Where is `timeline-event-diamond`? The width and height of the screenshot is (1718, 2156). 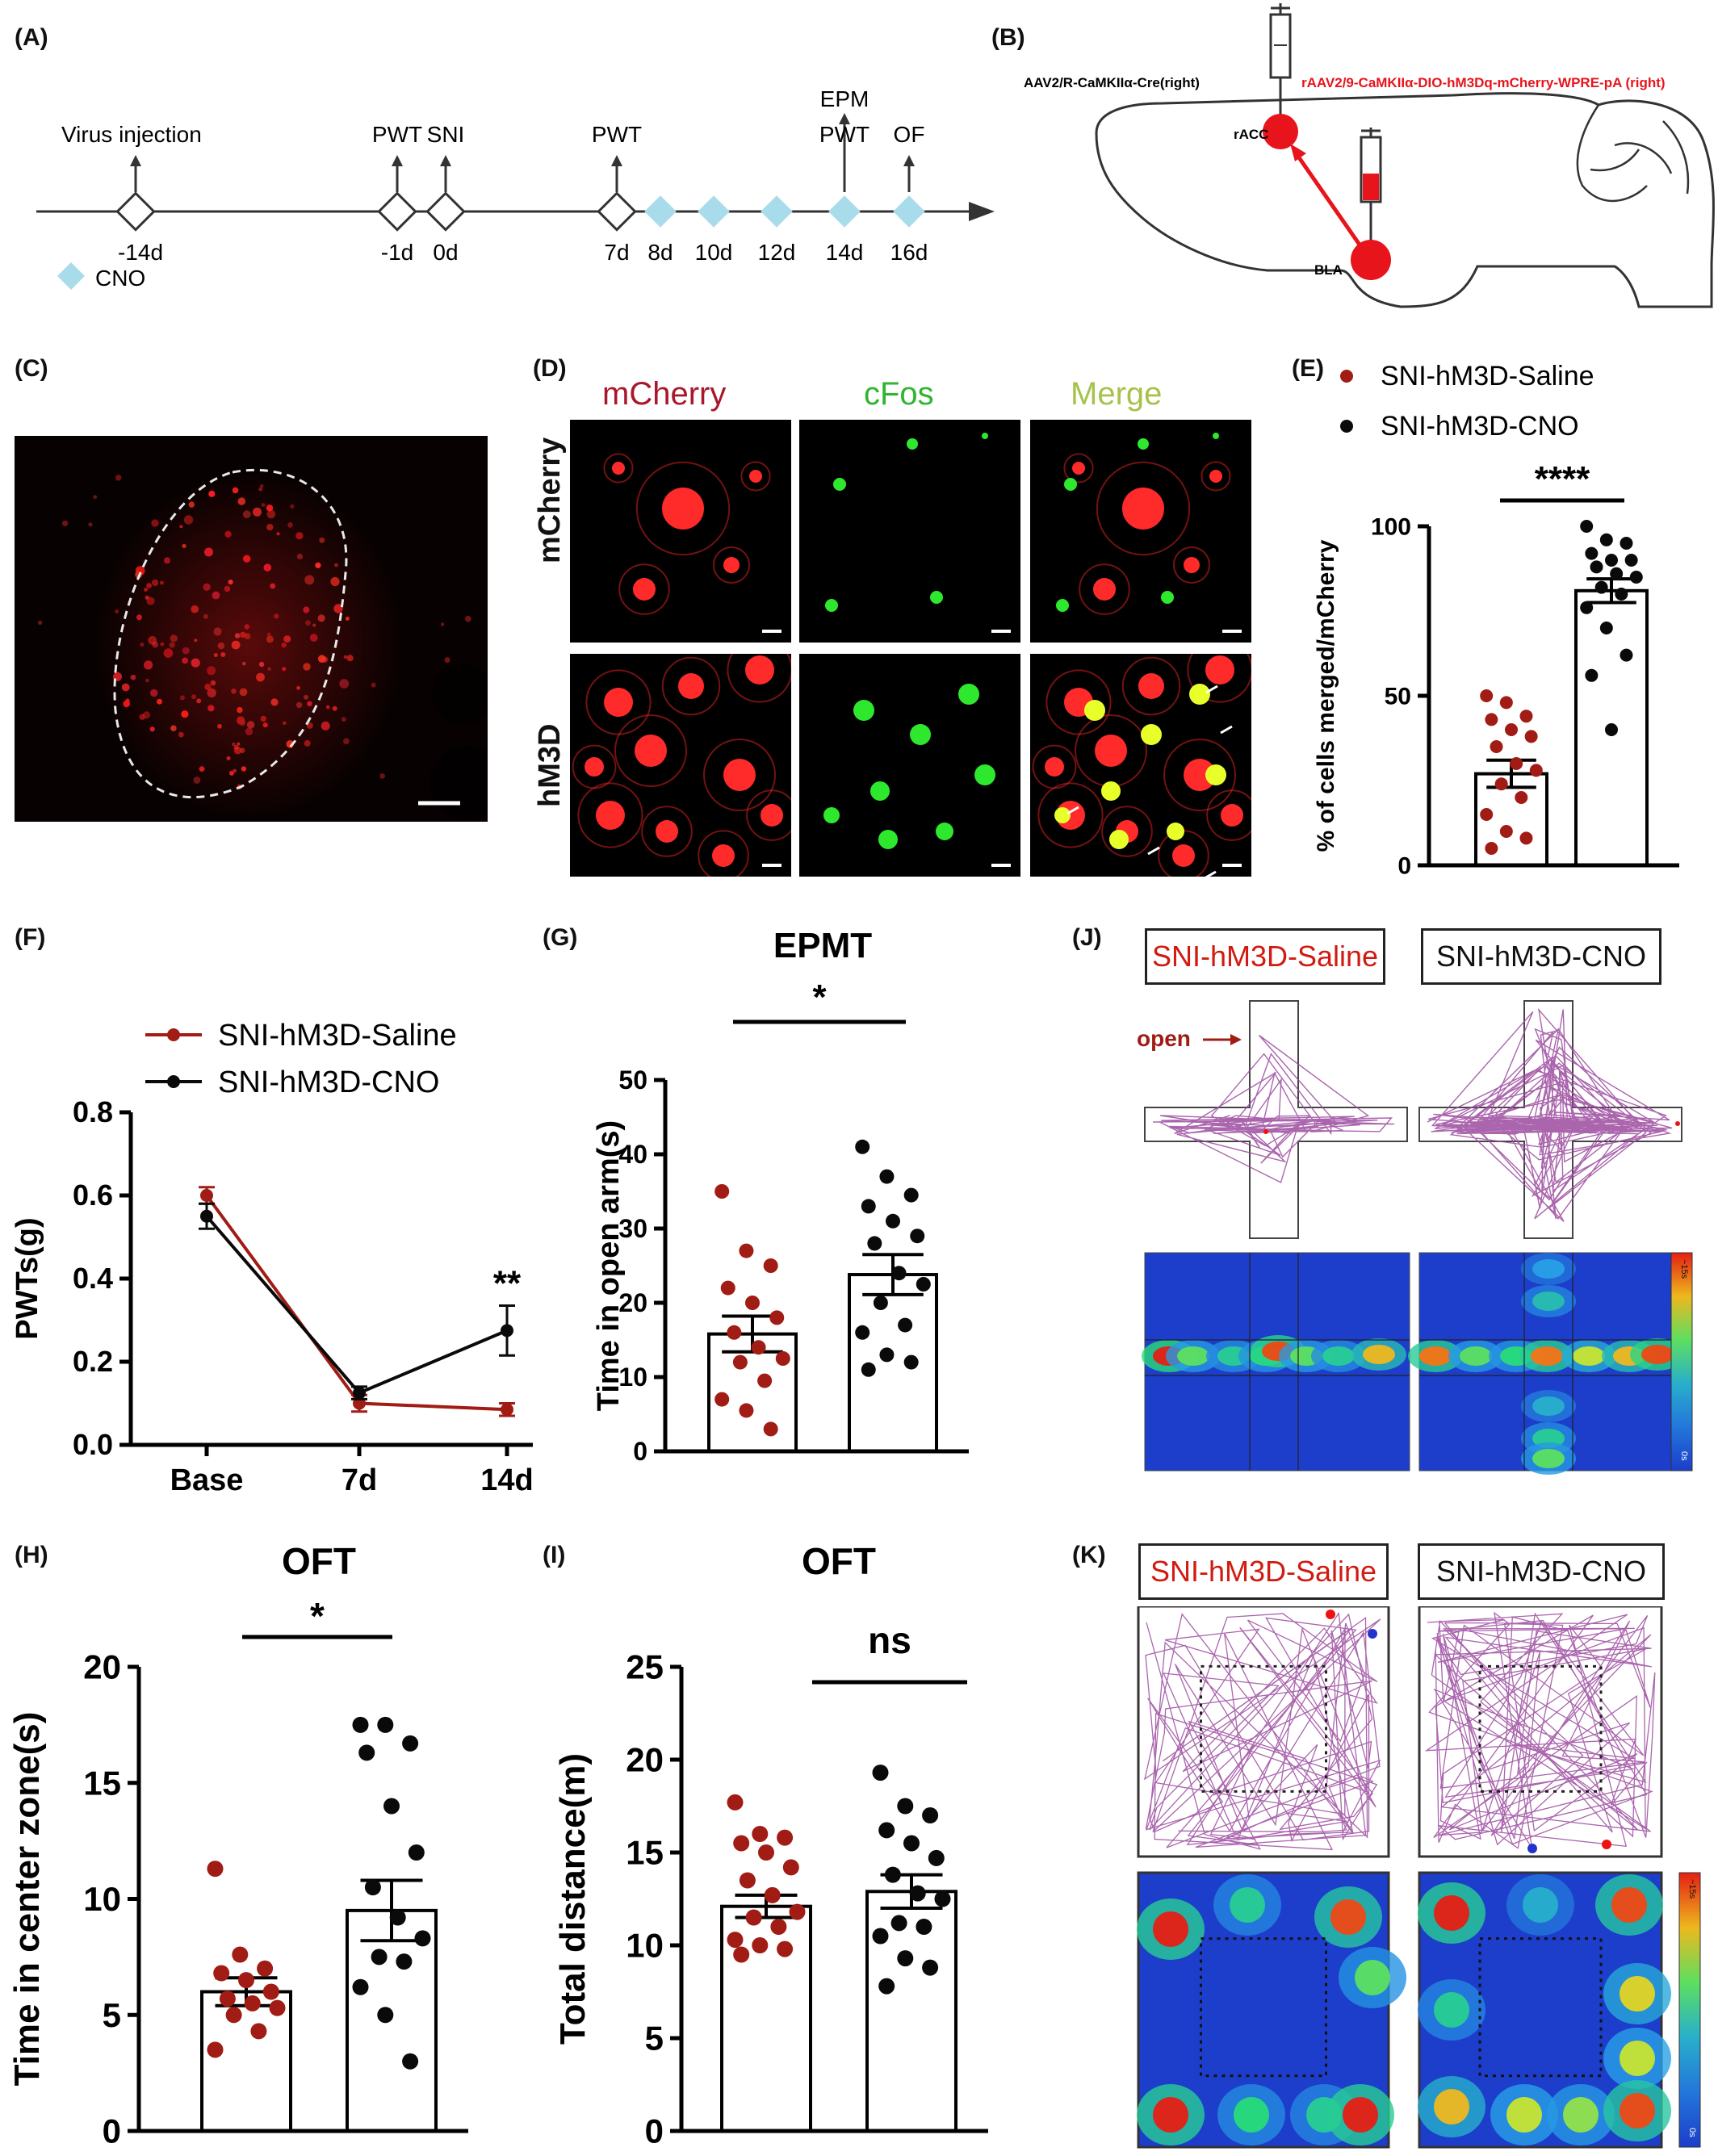 timeline-event-diamond is located at coordinates (135, 211).